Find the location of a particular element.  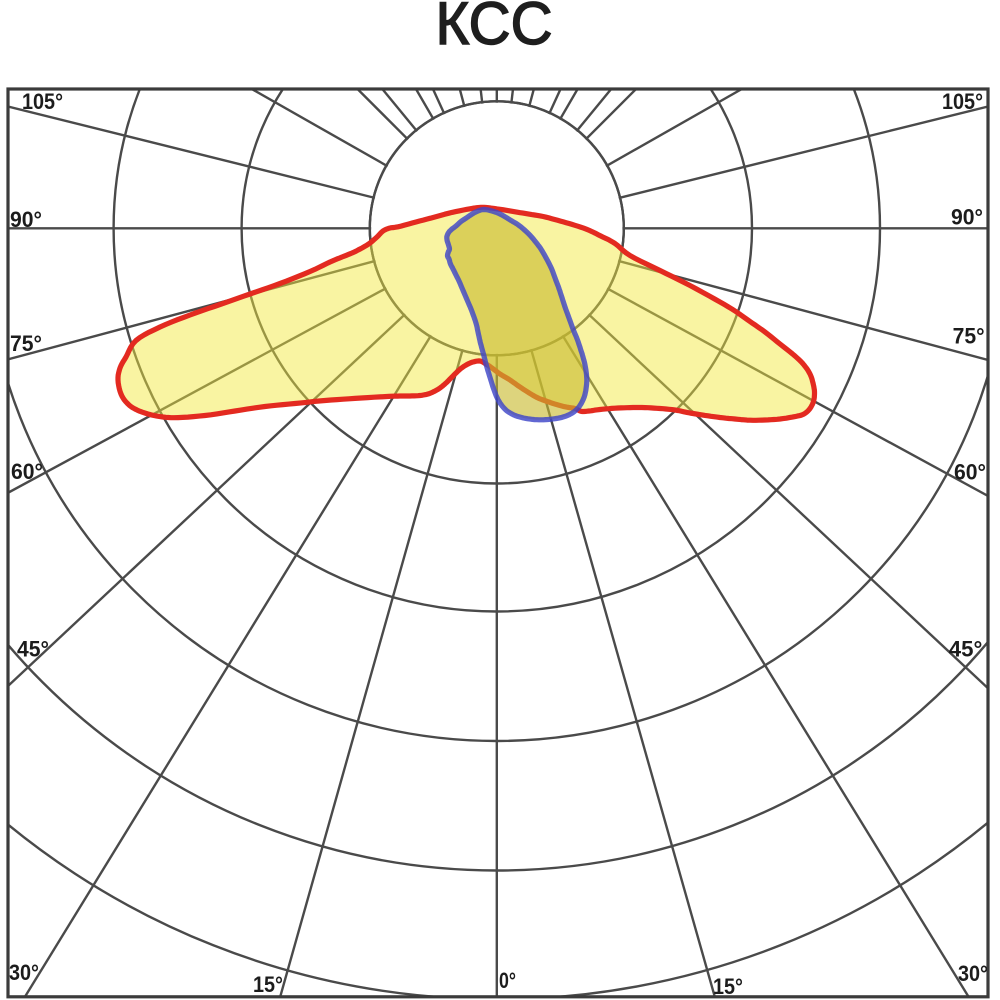

svg-text: КСС is located at coordinates (494, 28).